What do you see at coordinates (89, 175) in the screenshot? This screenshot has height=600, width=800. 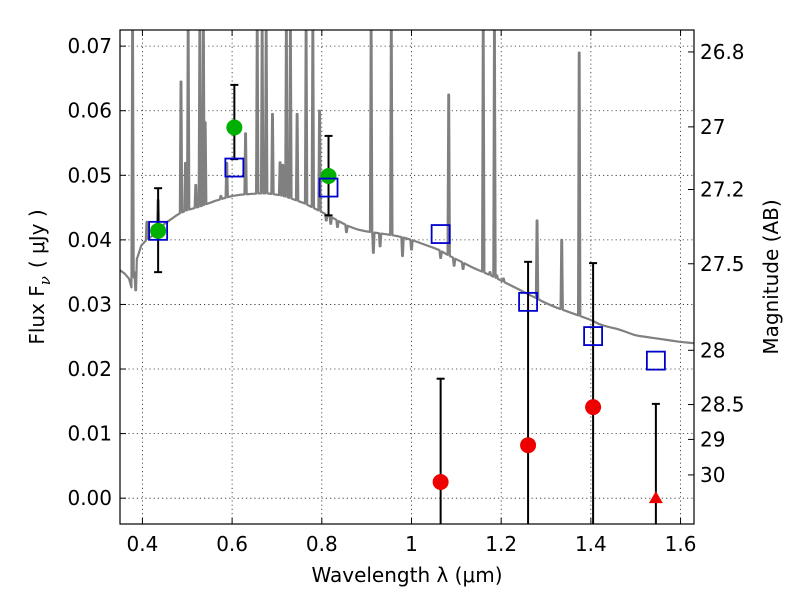 I see `y-tick-label: 0.05` at bounding box center [89, 175].